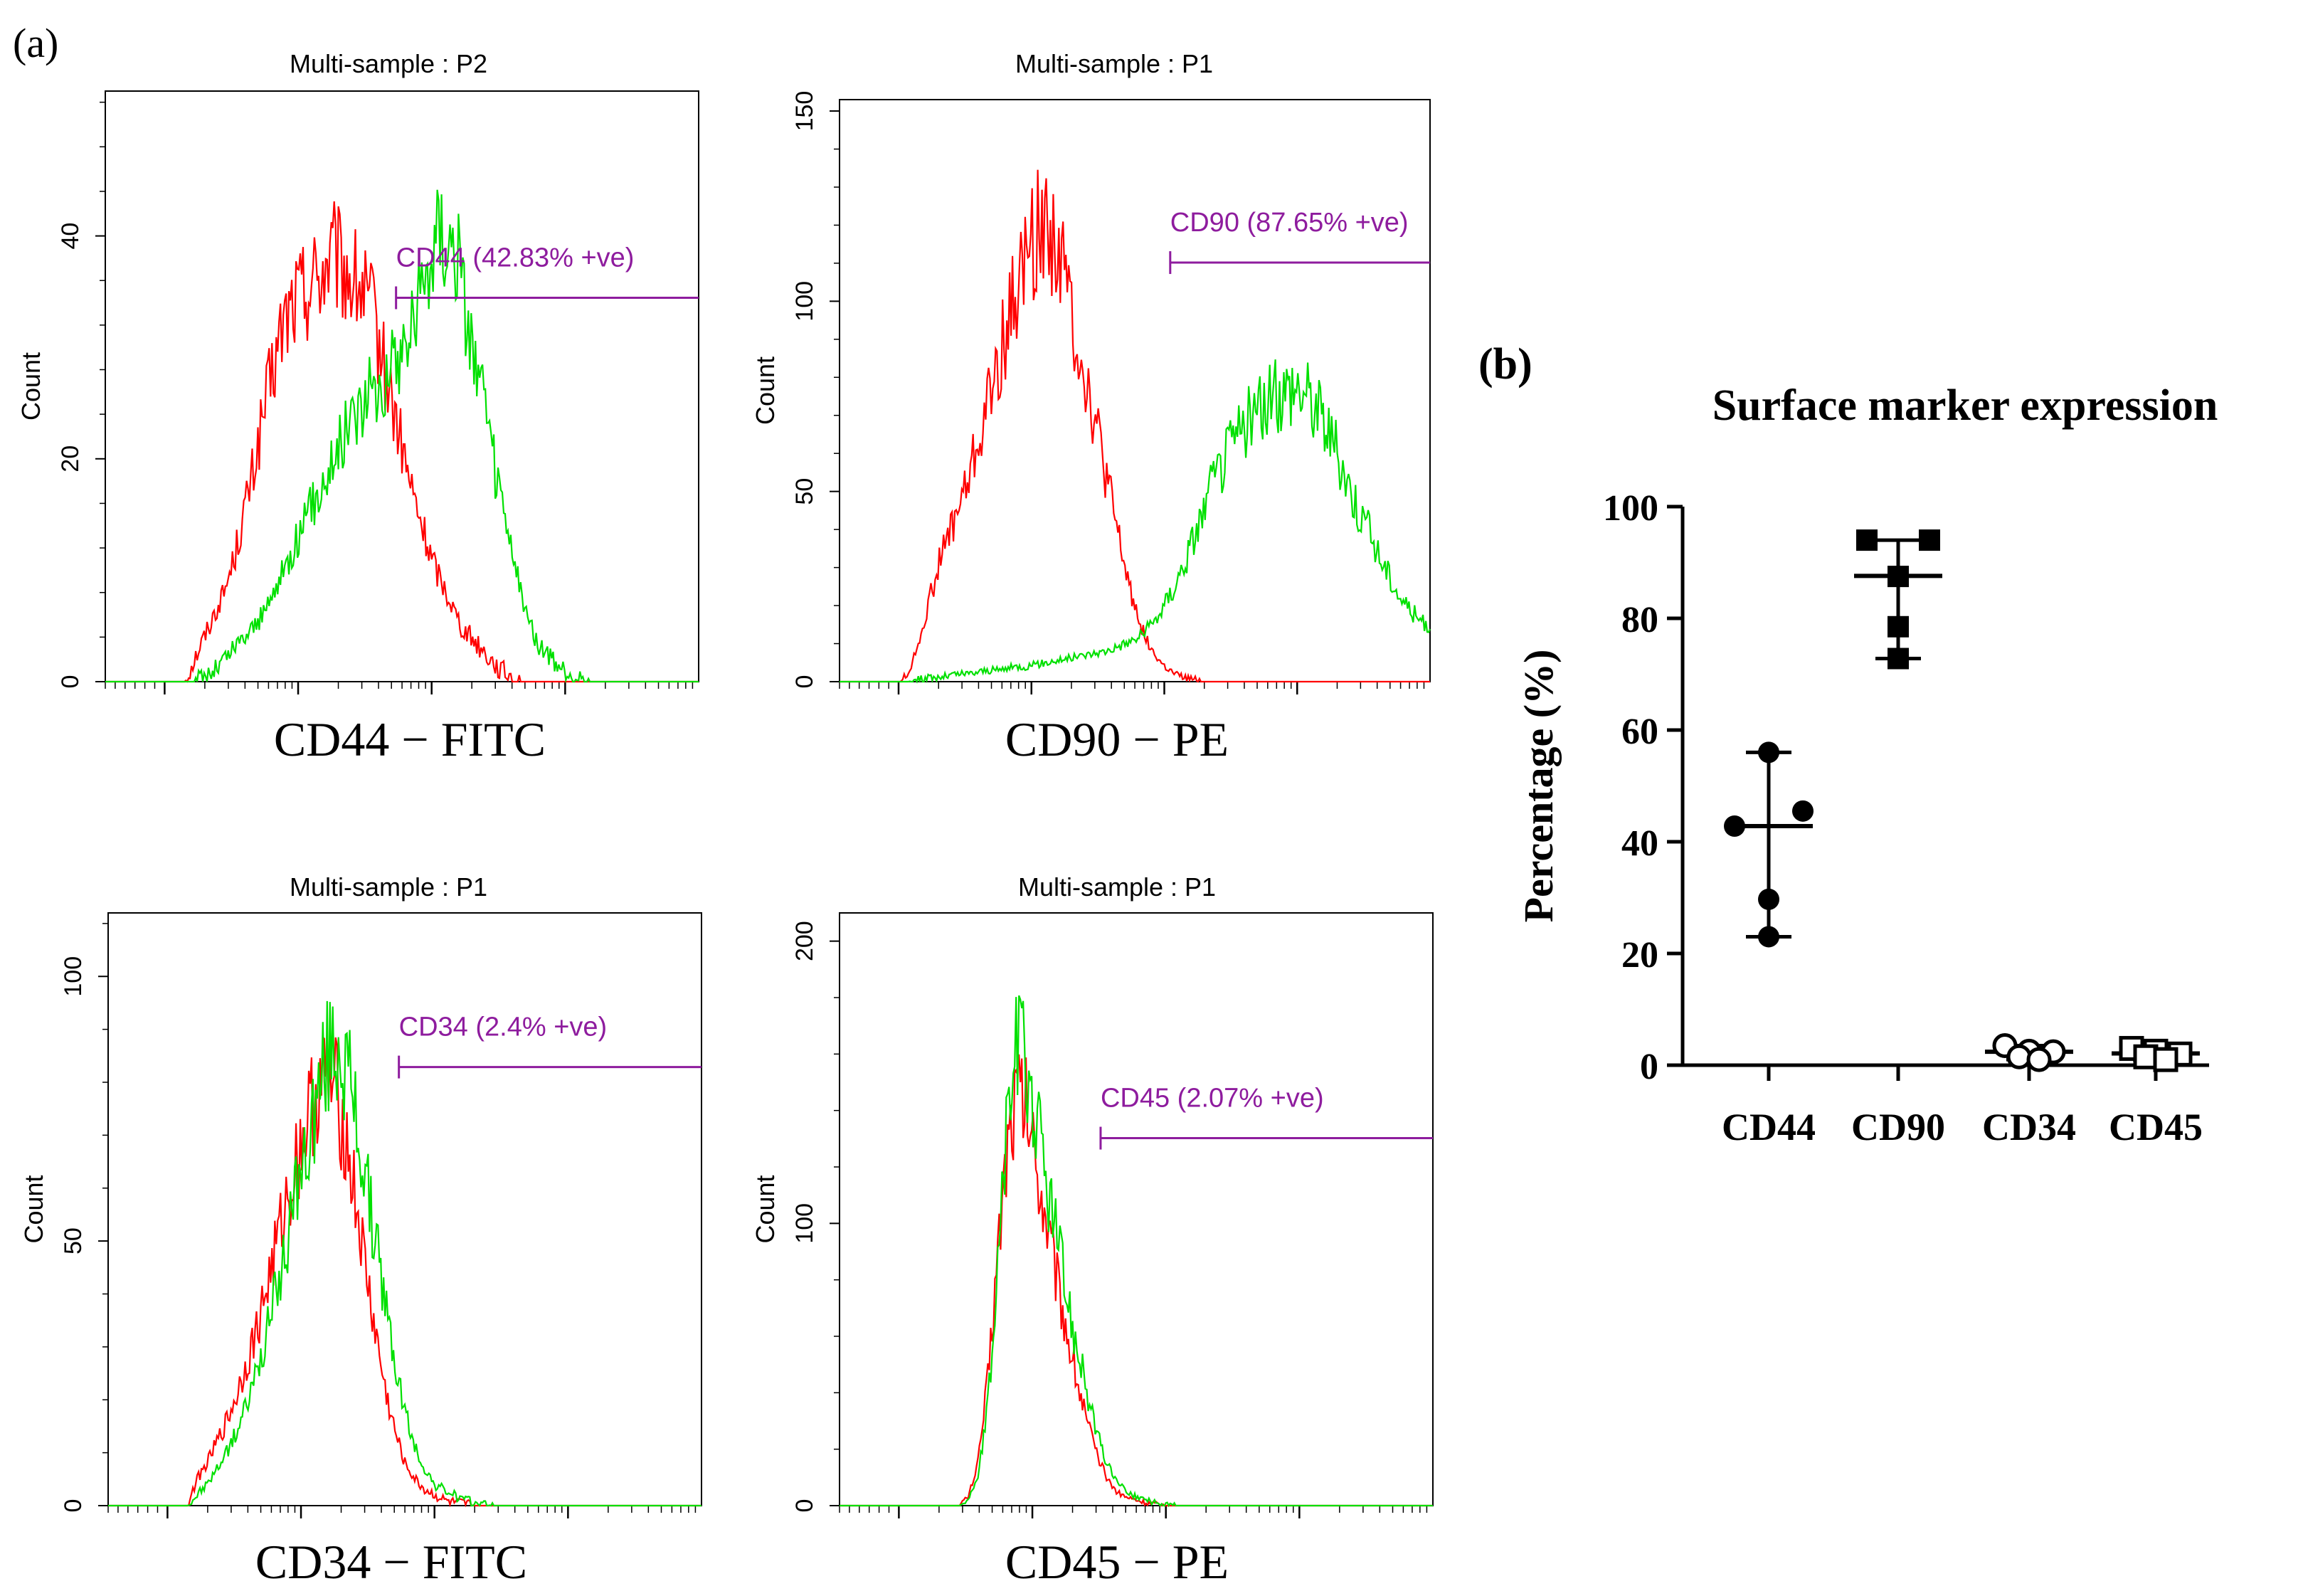 This screenshot has width=2303, height=1596. What do you see at coordinates (804, 941) in the screenshot?
I see `y-tick-label: 200` at bounding box center [804, 941].